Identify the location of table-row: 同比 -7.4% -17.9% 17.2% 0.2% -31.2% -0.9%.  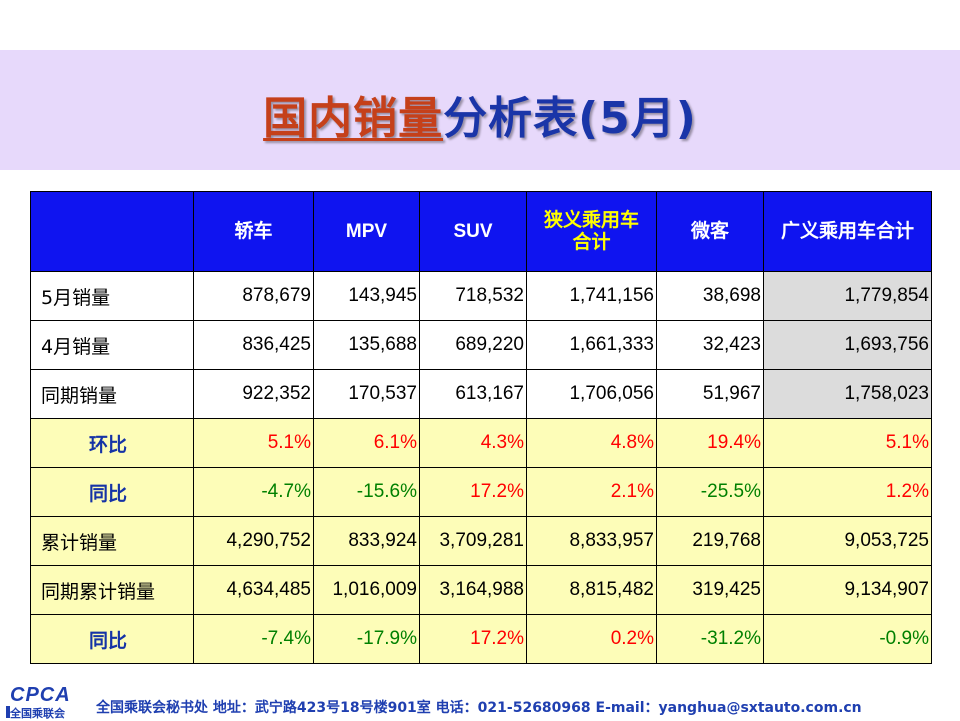
(481, 639).